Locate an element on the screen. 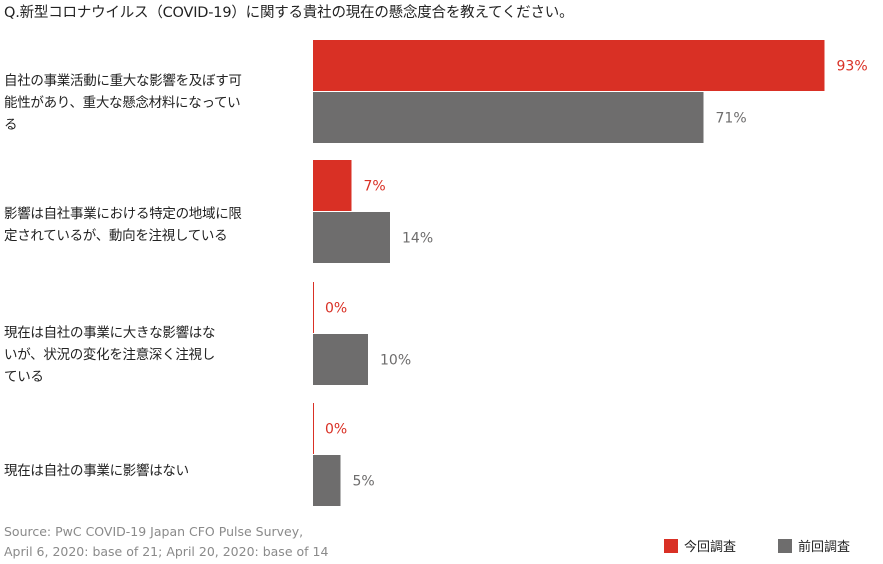 This screenshot has width=883, height=564. legend-label-current: 今回調査 is located at coordinates (710, 547).